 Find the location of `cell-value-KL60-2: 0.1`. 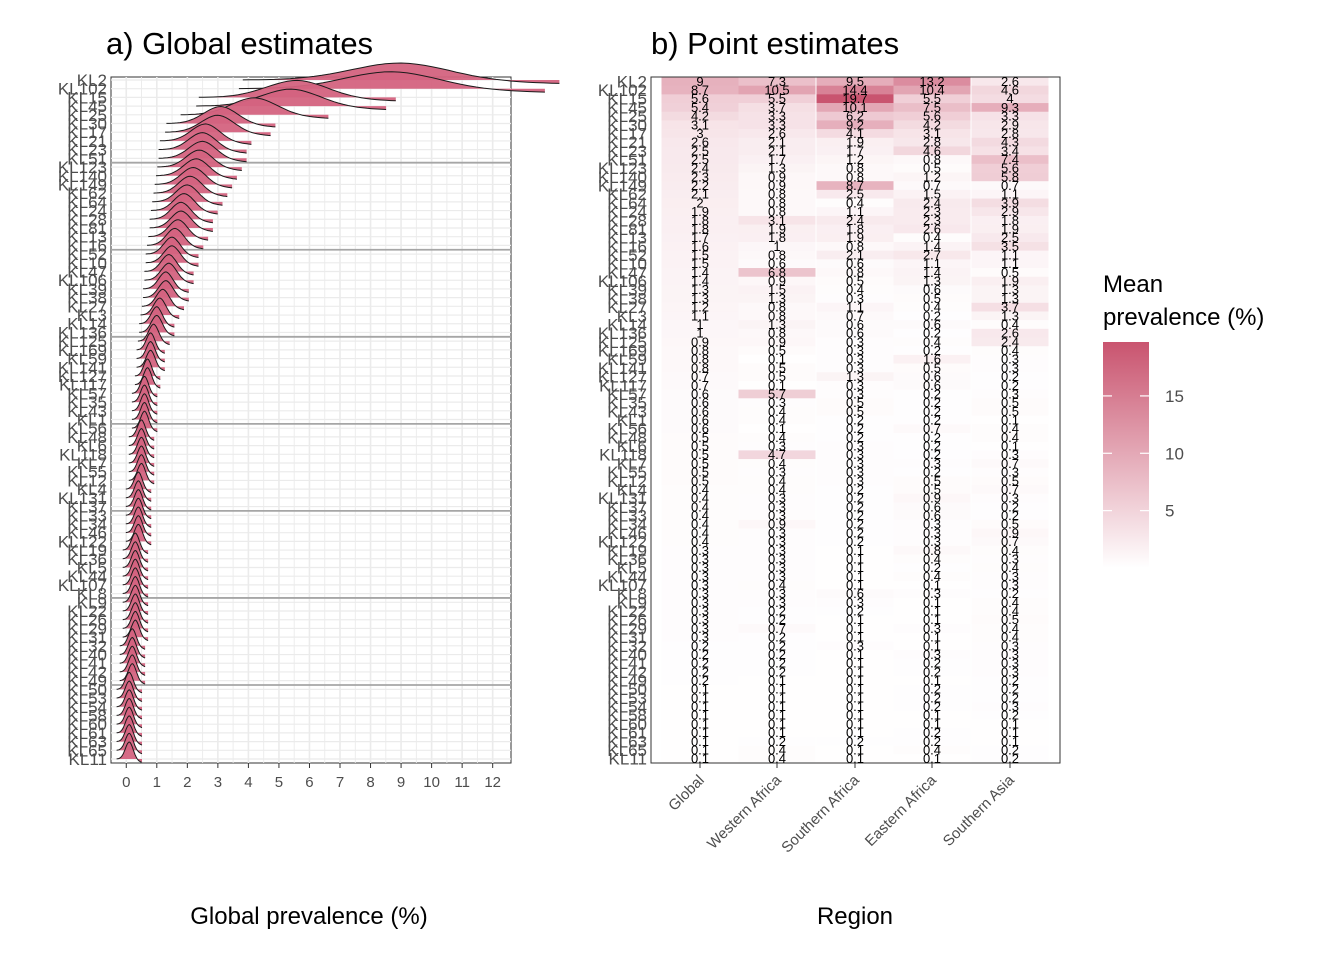

cell-value-KL60-2: 0.1 is located at coordinates (855, 723).